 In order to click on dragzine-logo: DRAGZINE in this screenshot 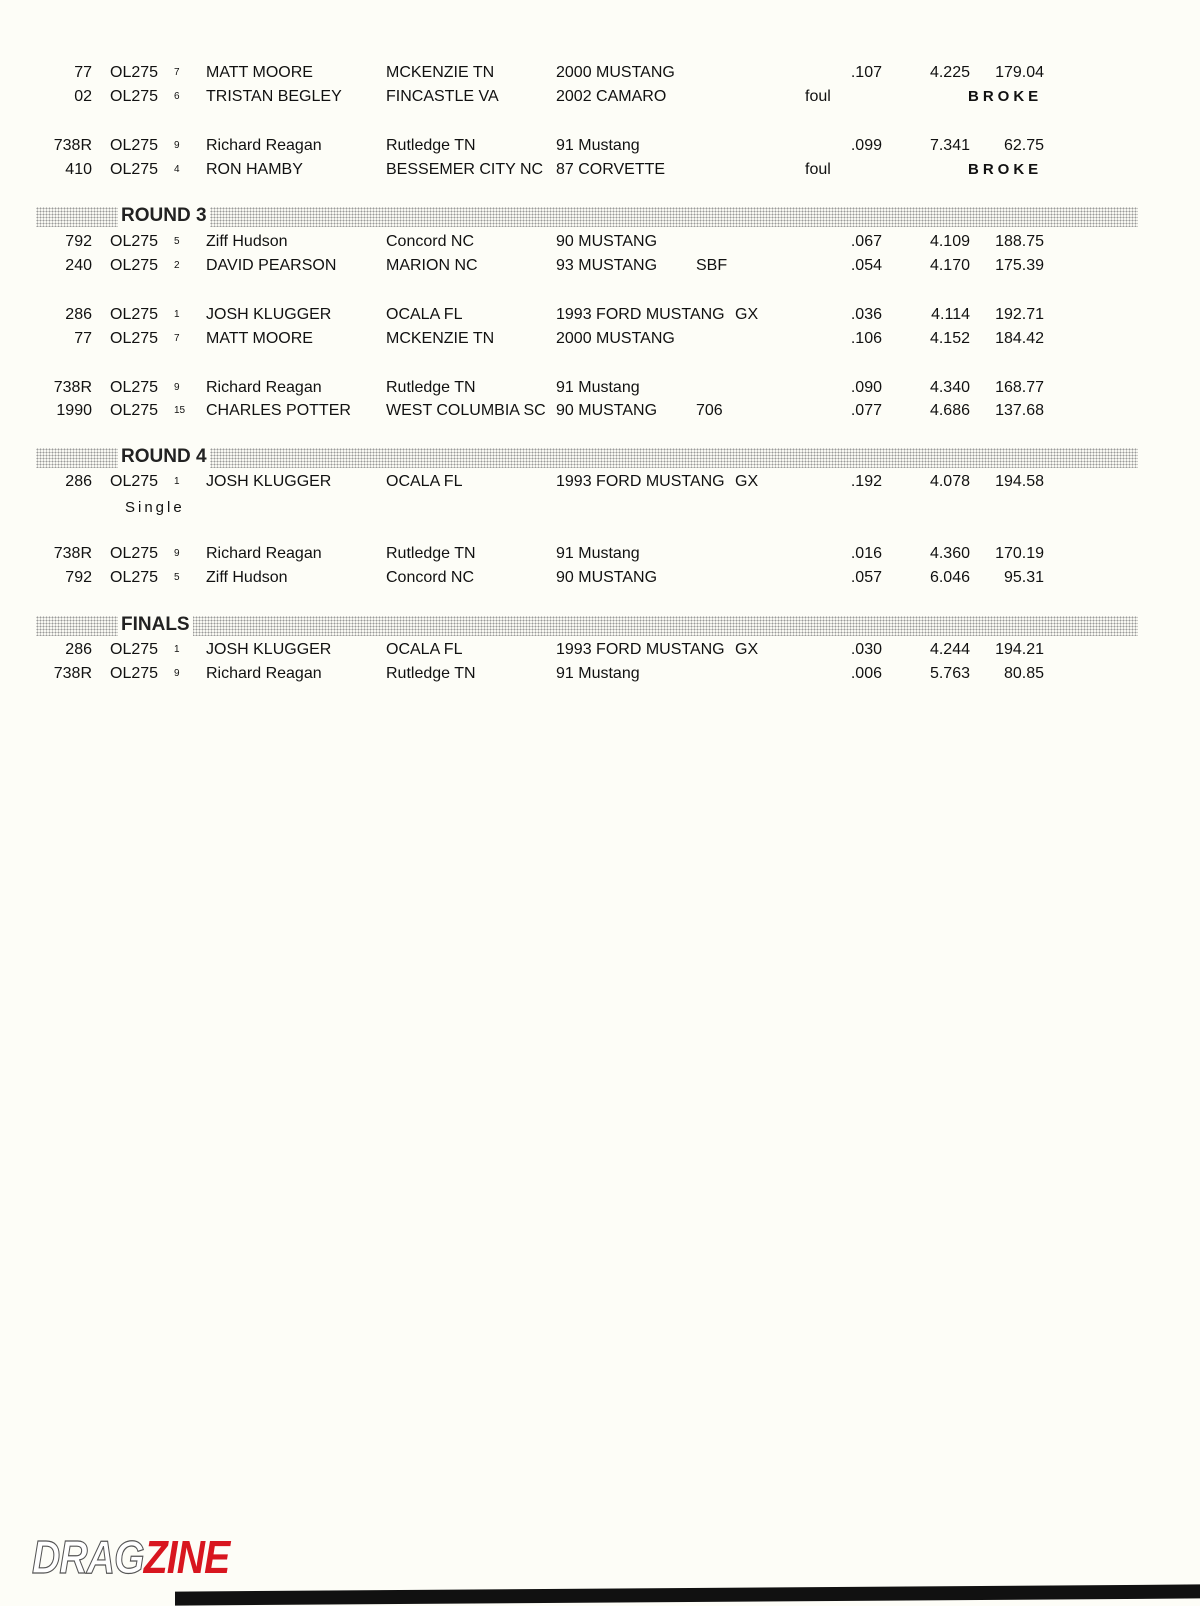, I will do `click(130, 1557)`.